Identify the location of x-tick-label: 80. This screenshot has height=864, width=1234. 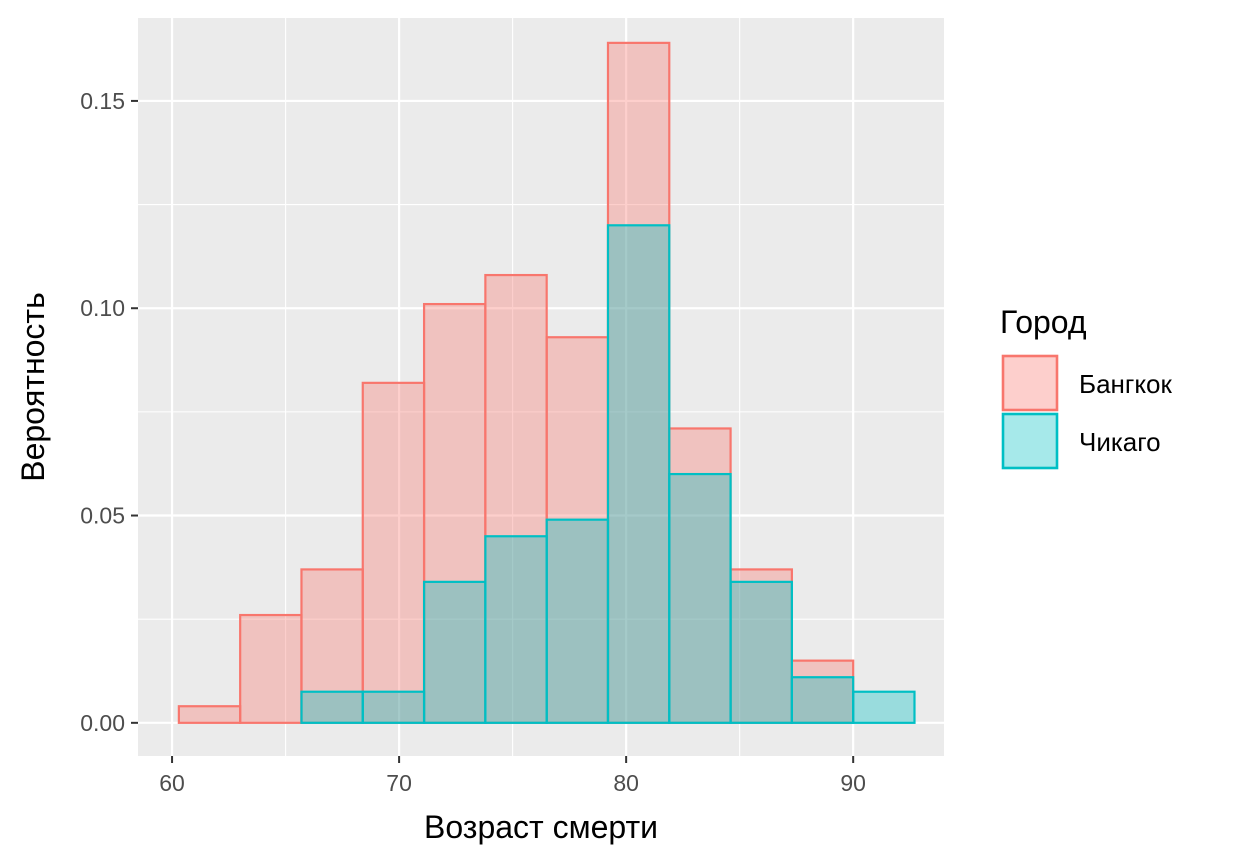
(626, 783).